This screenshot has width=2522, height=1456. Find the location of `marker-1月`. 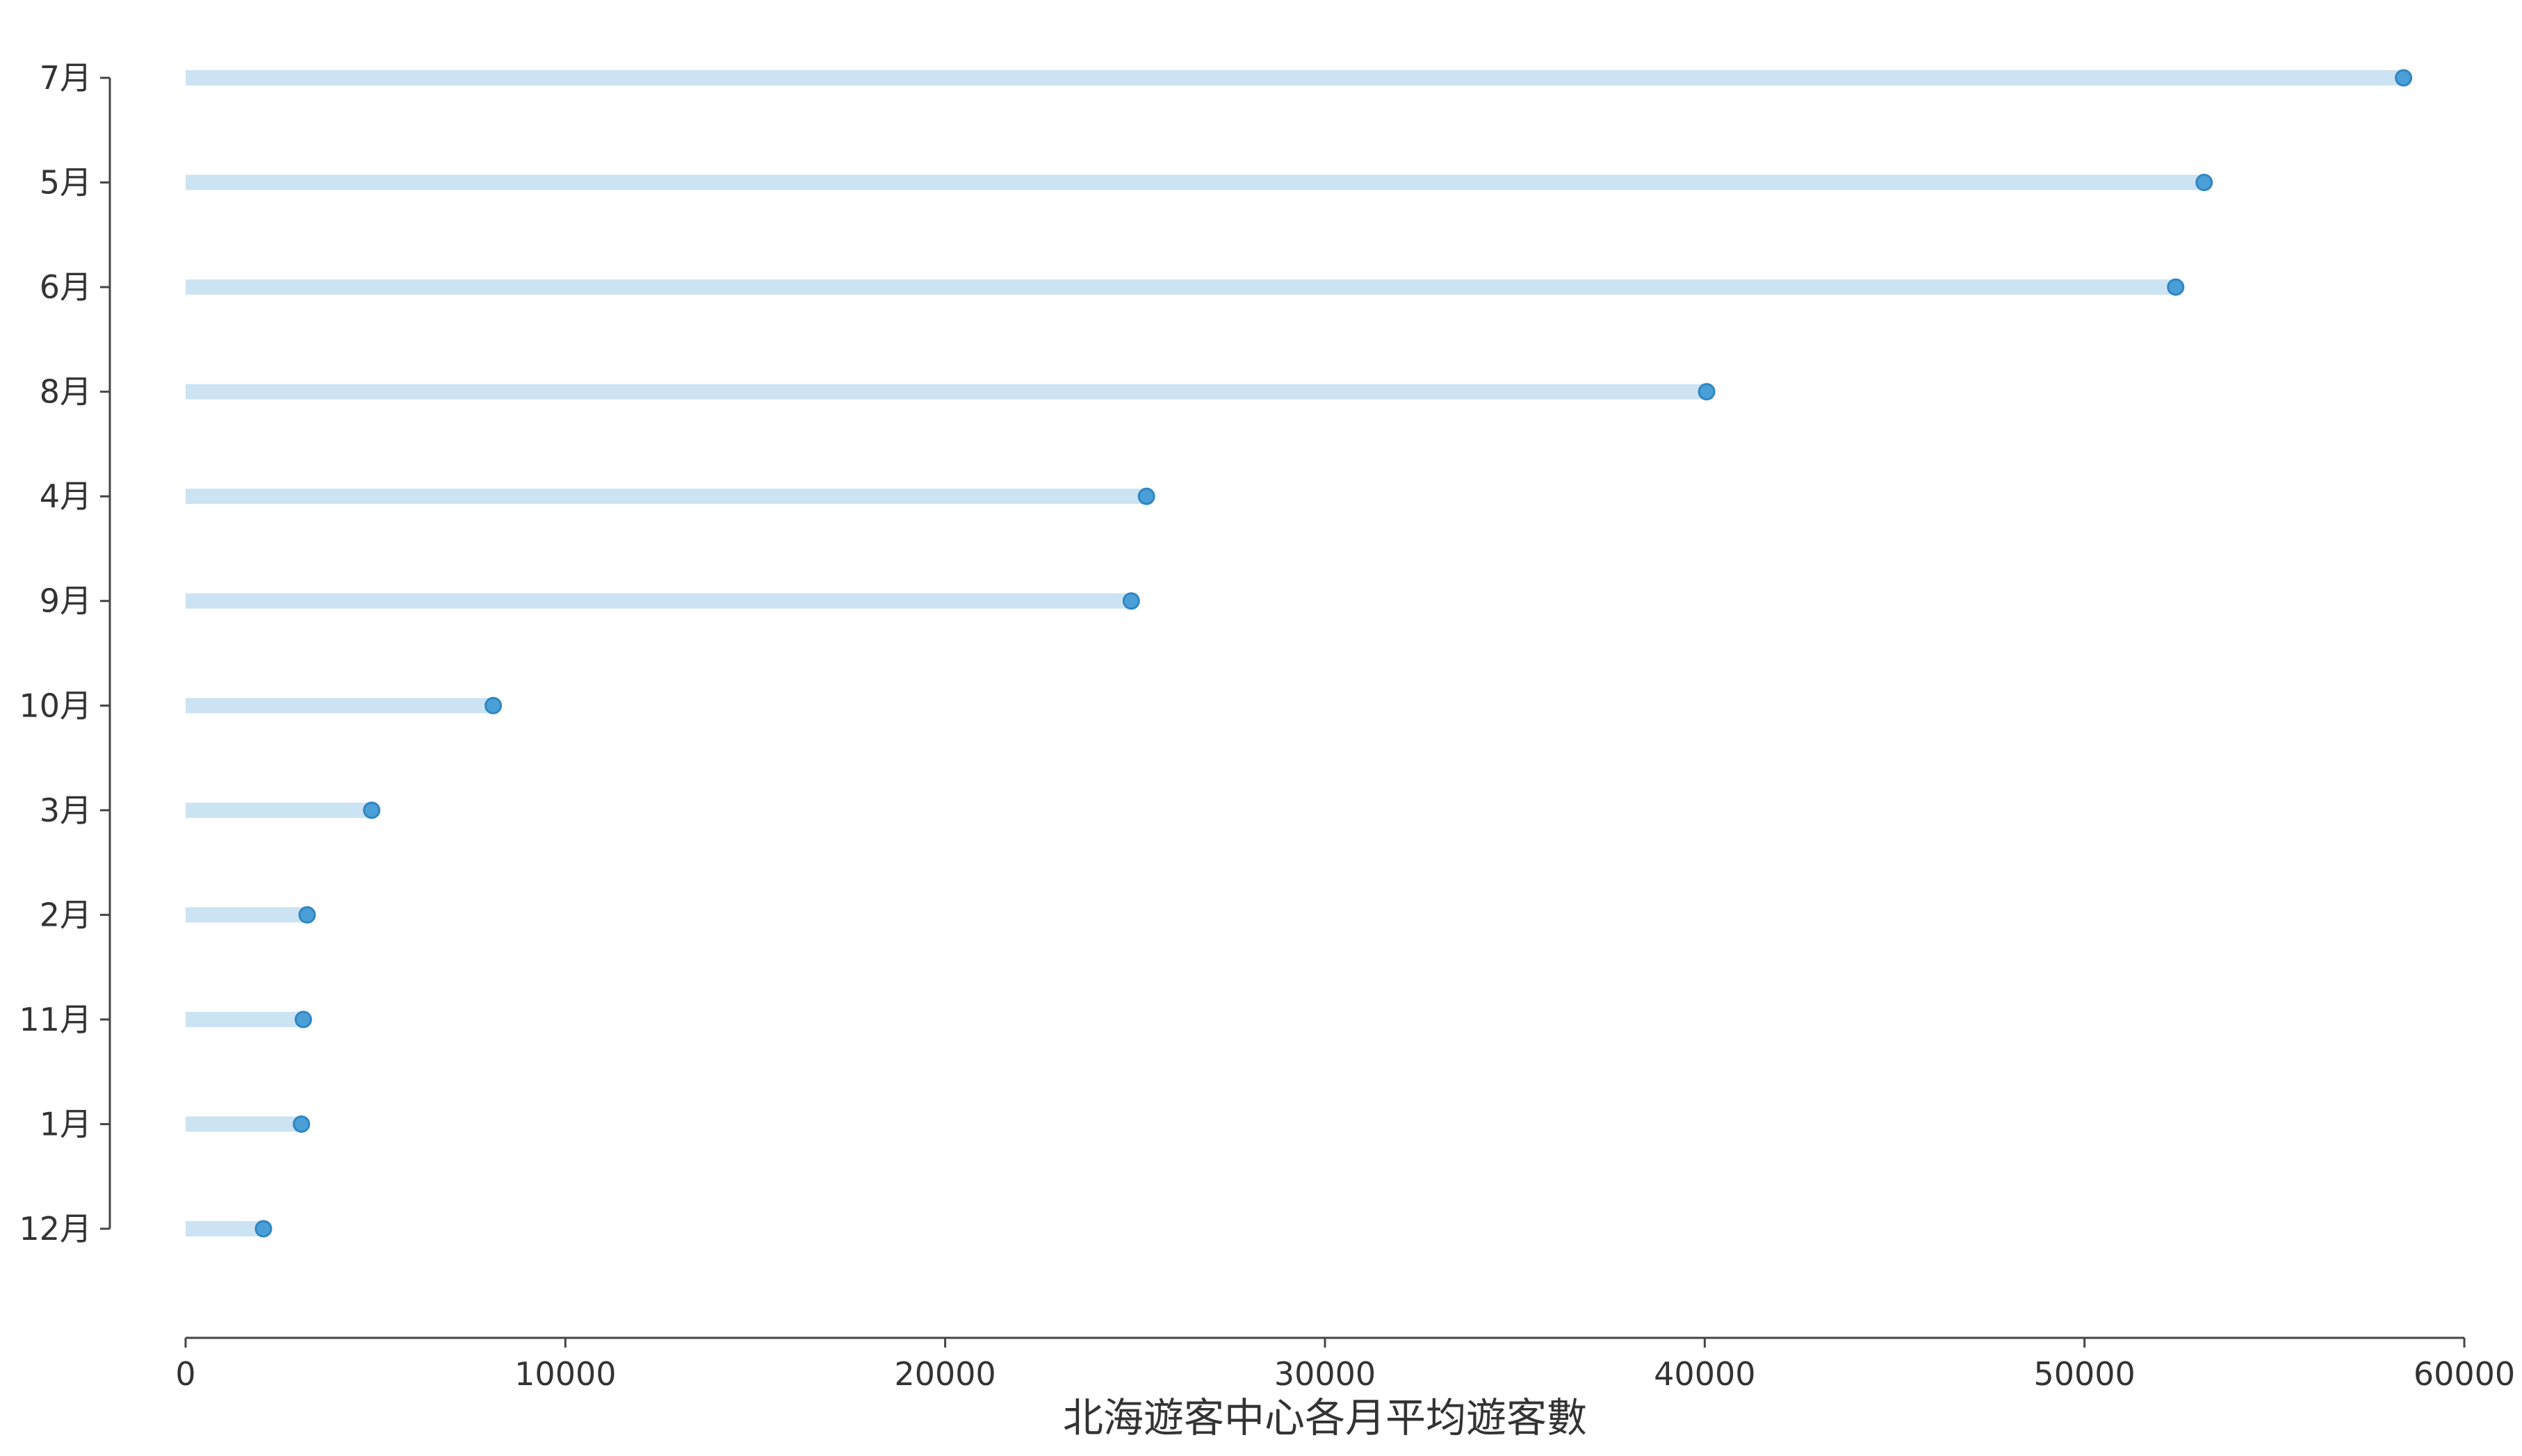

marker-1月 is located at coordinates (302, 1124).